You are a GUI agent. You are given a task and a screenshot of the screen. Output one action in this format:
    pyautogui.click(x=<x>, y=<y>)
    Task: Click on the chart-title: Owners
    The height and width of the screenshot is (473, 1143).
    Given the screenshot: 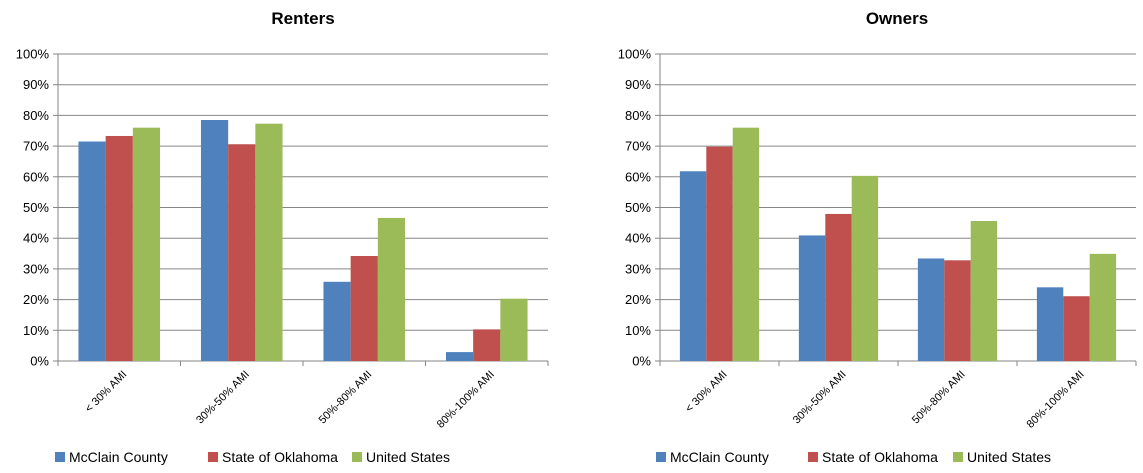 What is the action you would take?
    pyautogui.click(x=897, y=18)
    